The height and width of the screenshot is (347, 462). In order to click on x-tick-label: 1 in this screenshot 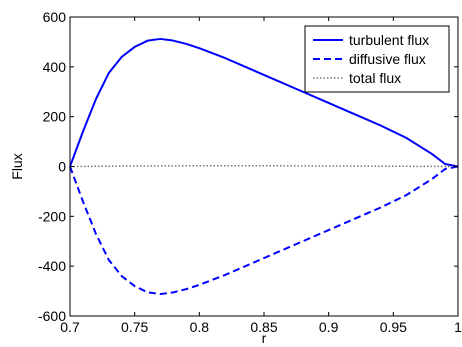, I will do `click(458, 327)`.